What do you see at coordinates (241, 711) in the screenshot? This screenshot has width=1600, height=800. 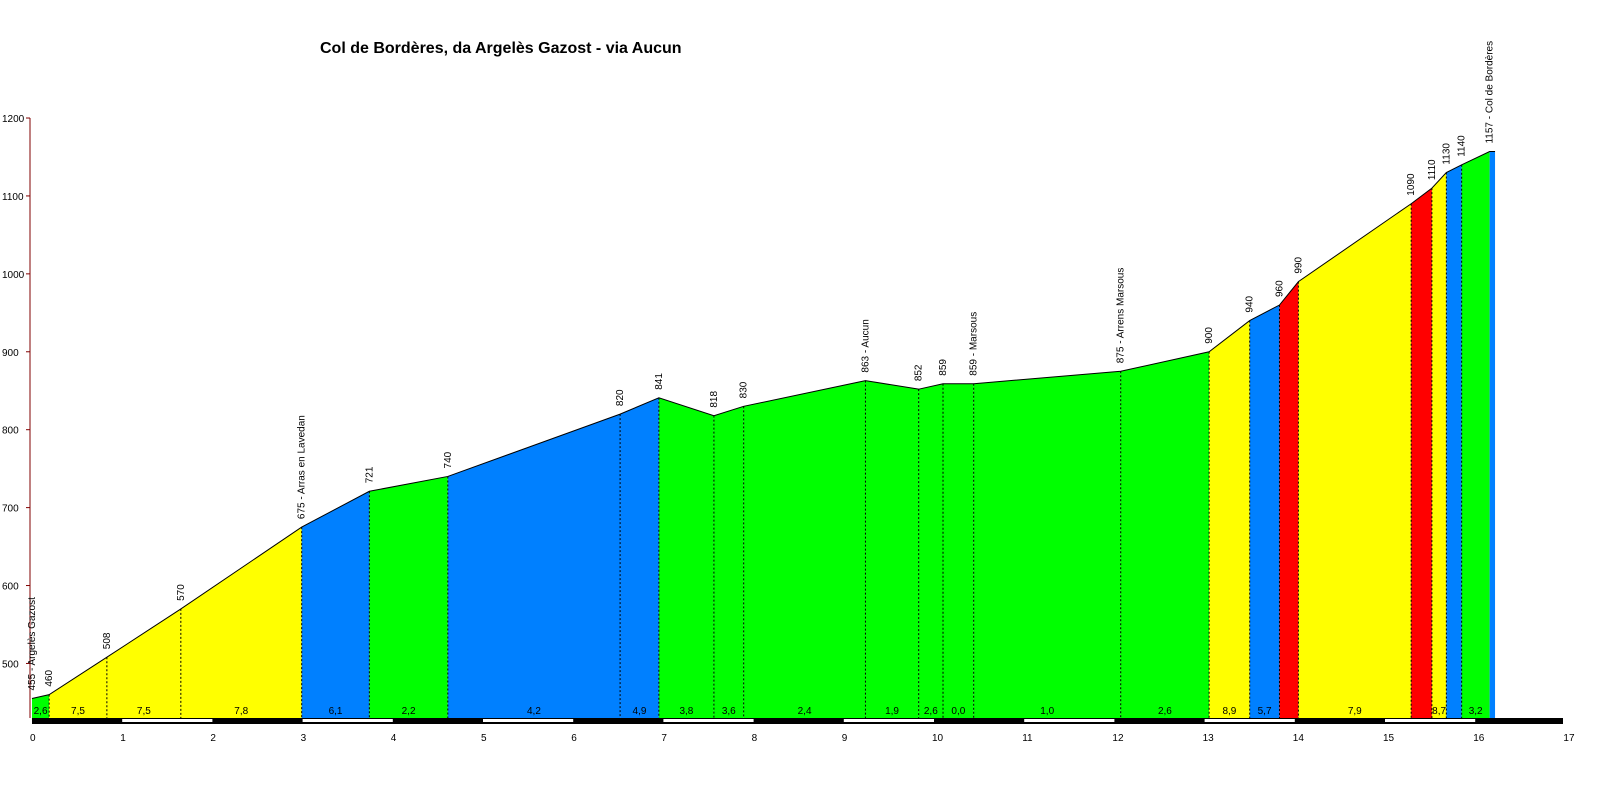 I see `gradient-label: 7,8` at bounding box center [241, 711].